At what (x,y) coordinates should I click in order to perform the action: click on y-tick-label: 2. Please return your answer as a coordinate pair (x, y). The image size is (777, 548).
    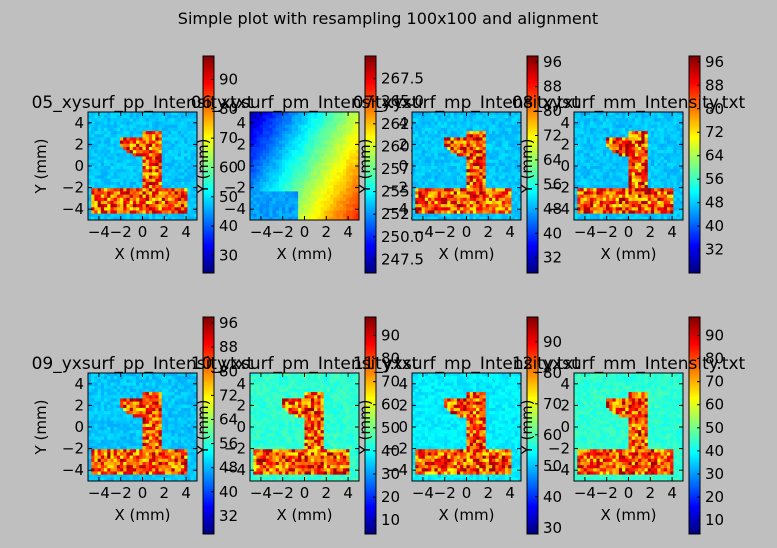
    Looking at the image, I should click on (565, 144).